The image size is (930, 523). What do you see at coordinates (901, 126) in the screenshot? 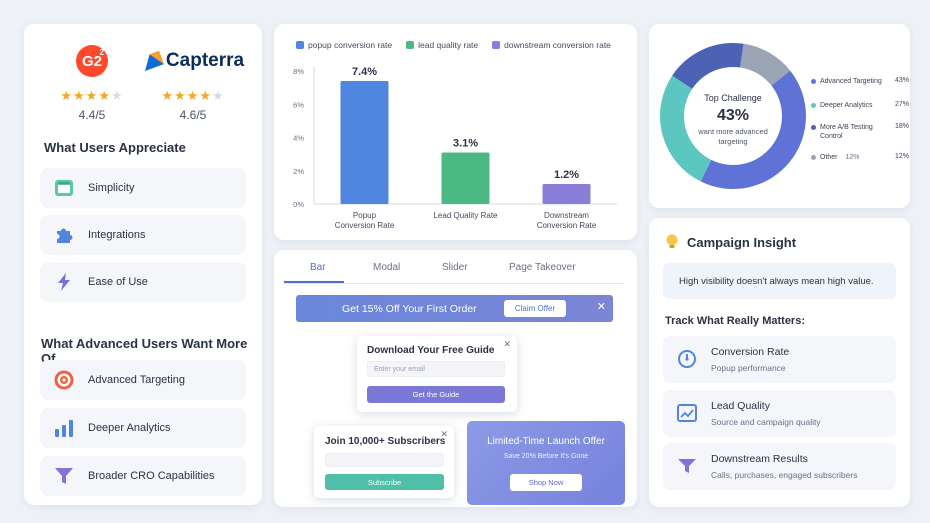
I see `legend-value: 18%` at bounding box center [901, 126].